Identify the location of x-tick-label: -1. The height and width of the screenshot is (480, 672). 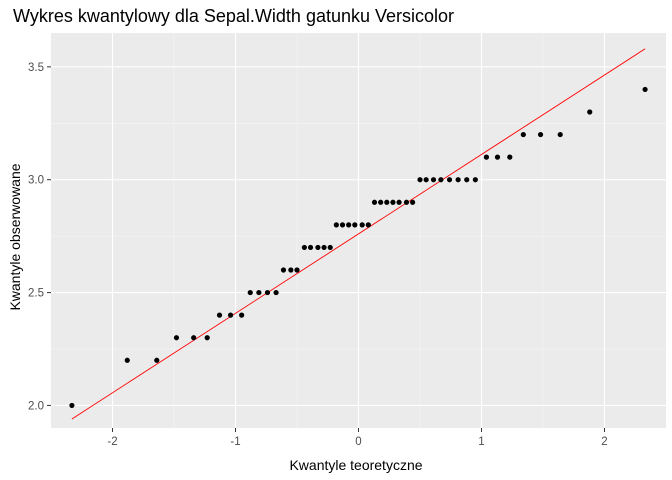
(235, 442).